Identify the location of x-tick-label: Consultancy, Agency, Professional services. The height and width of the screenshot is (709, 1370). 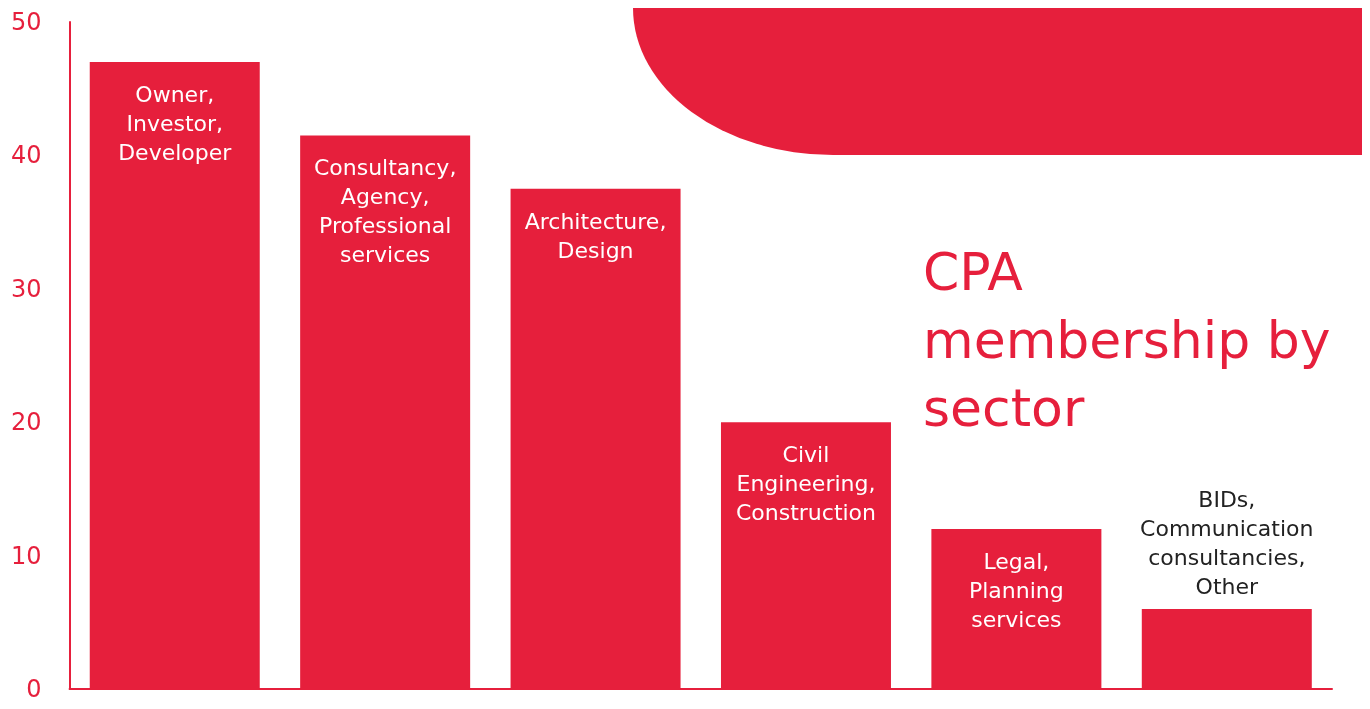
(385, 211).